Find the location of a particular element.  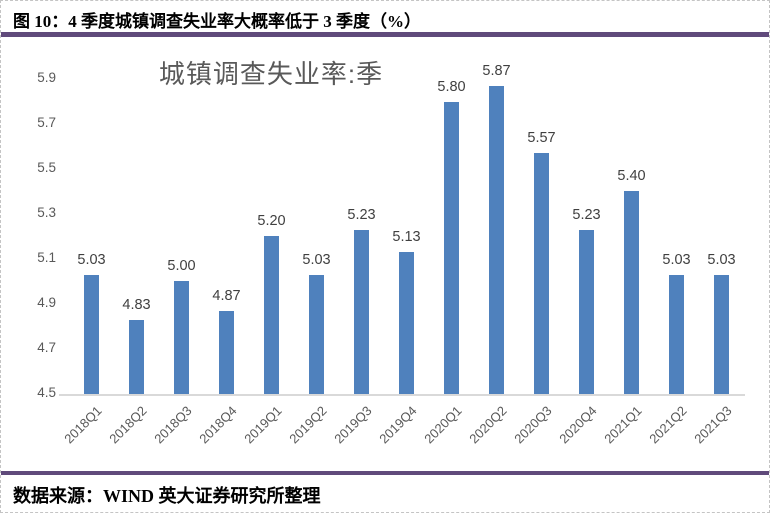

bar-value-label: 5.20 is located at coordinates (271, 221).